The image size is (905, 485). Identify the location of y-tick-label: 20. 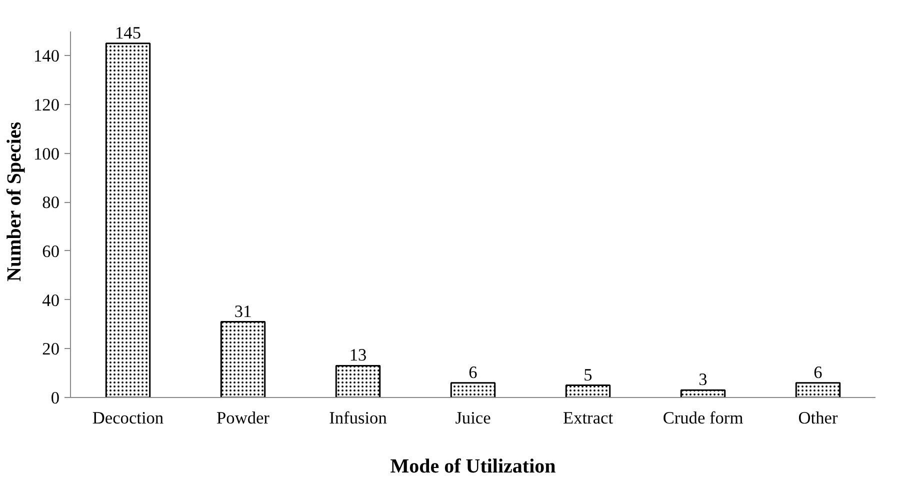
(51, 349).